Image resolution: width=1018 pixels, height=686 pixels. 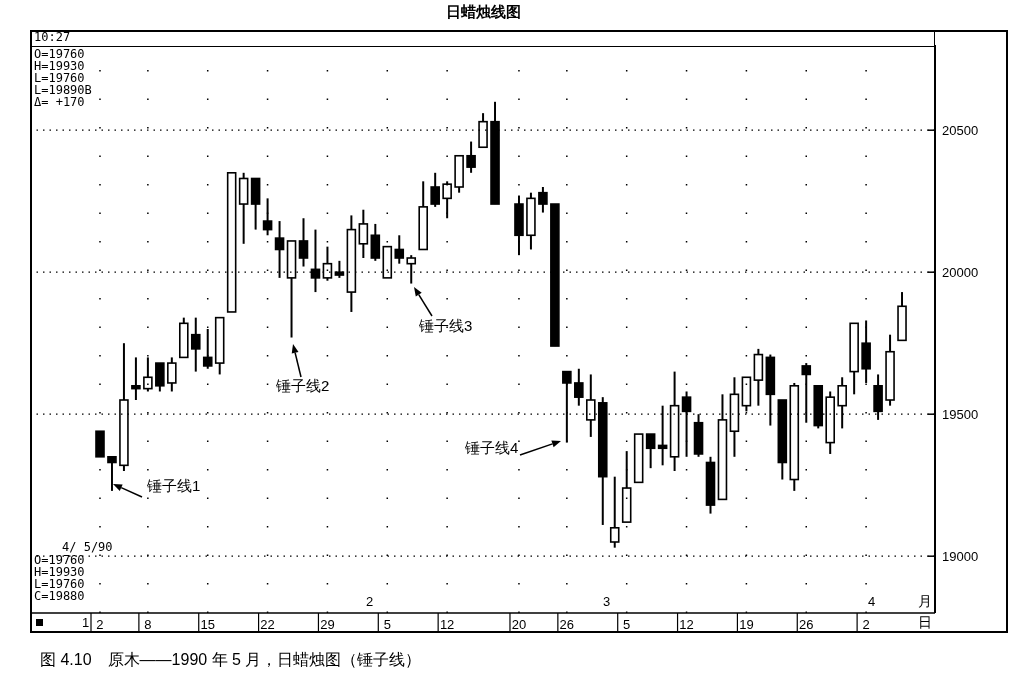 What do you see at coordinates (59, 102) in the screenshot?
I see `text: Δ= +170` at bounding box center [59, 102].